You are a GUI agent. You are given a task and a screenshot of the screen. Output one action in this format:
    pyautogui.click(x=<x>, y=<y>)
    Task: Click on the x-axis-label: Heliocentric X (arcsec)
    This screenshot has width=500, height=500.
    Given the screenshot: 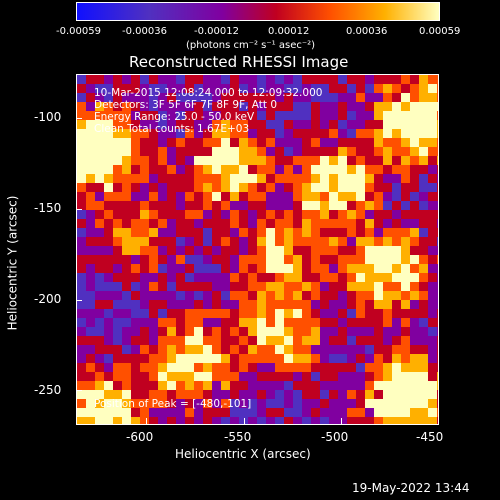 What is the action you would take?
    pyautogui.click(x=243, y=454)
    